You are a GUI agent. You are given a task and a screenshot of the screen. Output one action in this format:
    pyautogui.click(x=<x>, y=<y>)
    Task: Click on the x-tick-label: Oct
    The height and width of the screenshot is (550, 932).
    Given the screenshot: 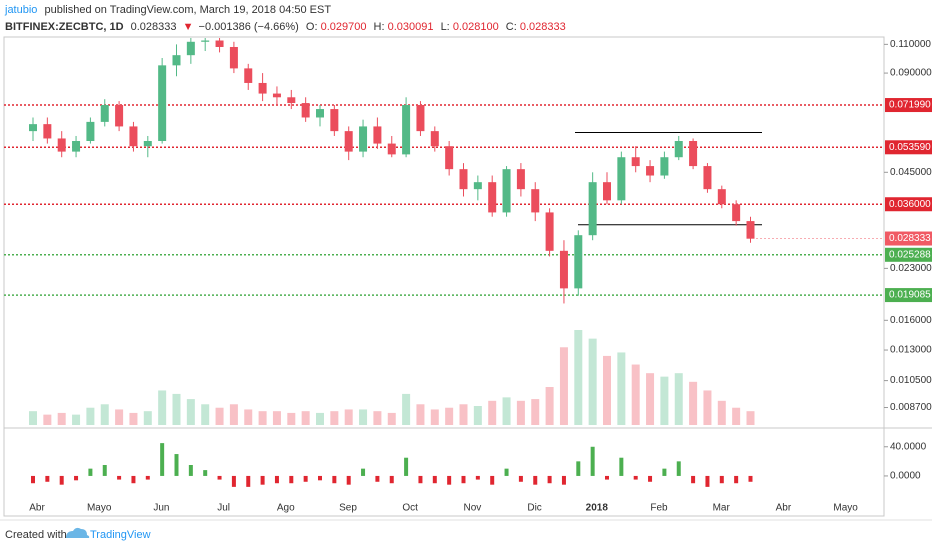 What is the action you would take?
    pyautogui.click(x=410, y=508)
    